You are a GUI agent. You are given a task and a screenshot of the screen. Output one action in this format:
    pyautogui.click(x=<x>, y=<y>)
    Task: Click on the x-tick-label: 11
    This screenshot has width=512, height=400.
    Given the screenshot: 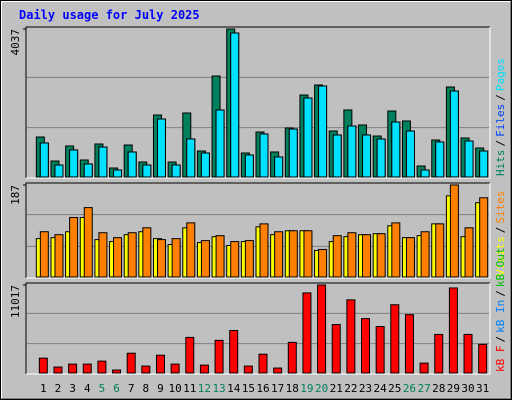 What is the action you would take?
    pyautogui.click(x=189, y=388)
    